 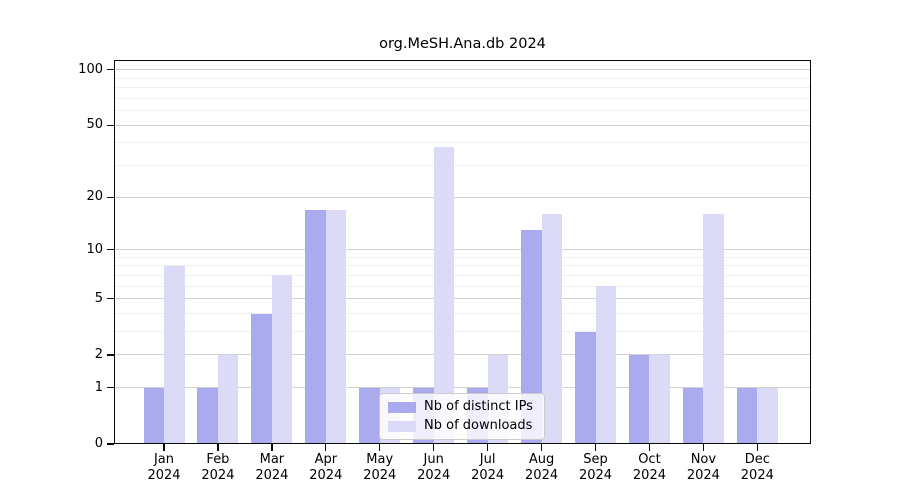 I want to click on x-tick-label: Apr 2024, so click(x=326, y=467).